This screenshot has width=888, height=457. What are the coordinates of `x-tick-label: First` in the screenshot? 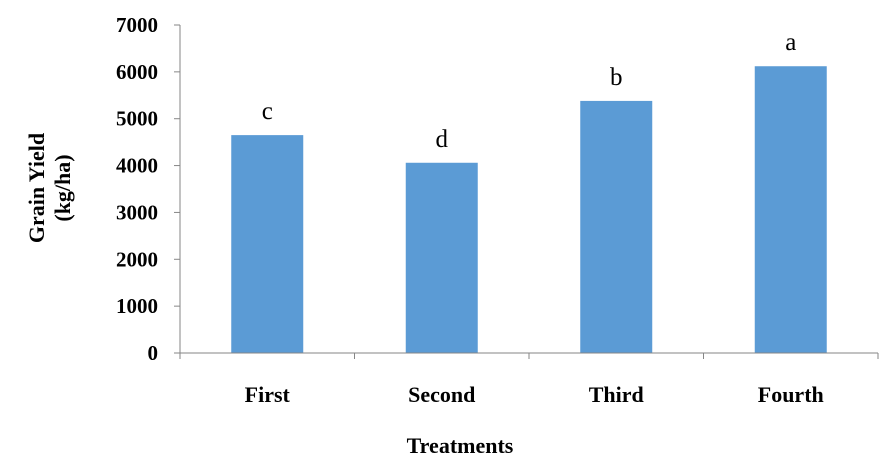 It's located at (268, 394).